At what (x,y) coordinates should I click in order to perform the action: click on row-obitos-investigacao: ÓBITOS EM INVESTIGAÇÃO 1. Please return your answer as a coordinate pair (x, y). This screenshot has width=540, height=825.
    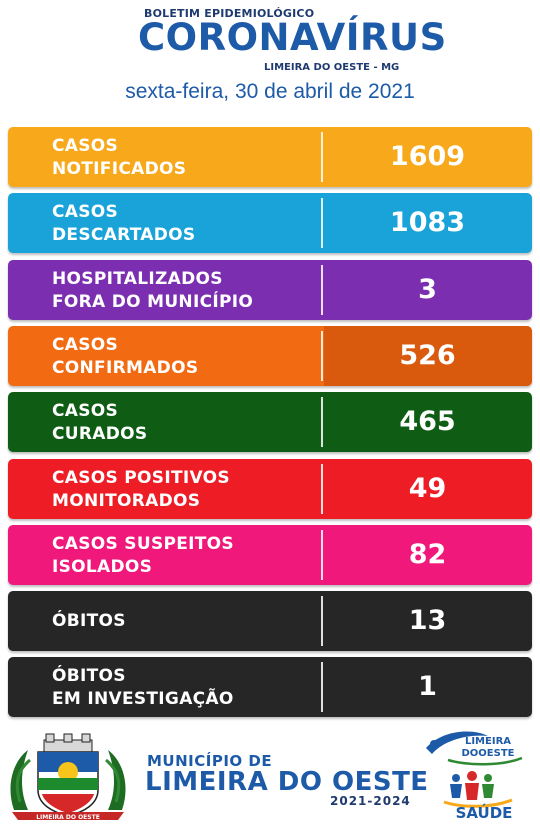
    Looking at the image, I should click on (270, 687).